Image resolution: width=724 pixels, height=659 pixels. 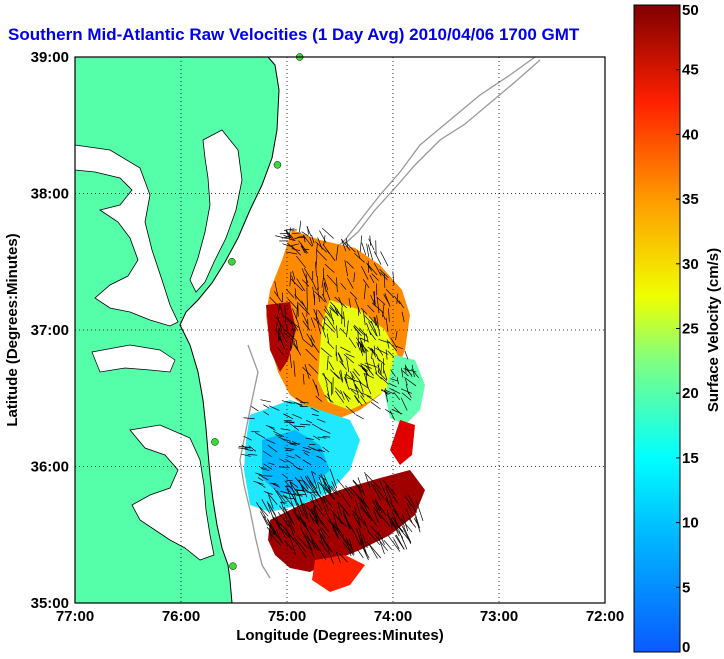 I want to click on station-marker, so click(x=277, y=165).